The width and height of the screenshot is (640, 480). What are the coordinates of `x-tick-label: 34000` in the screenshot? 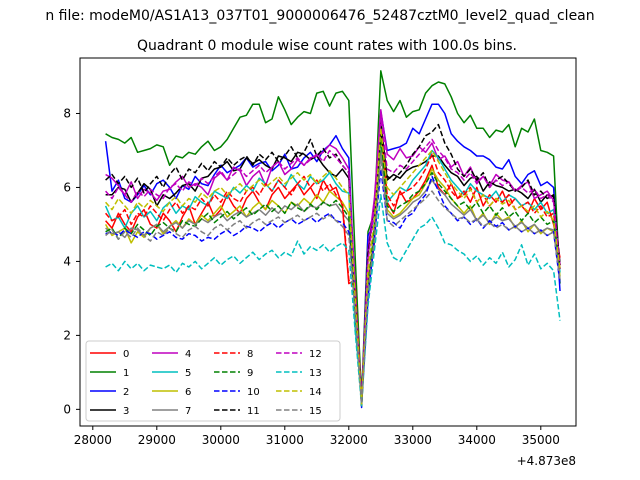 It's located at (477, 440).